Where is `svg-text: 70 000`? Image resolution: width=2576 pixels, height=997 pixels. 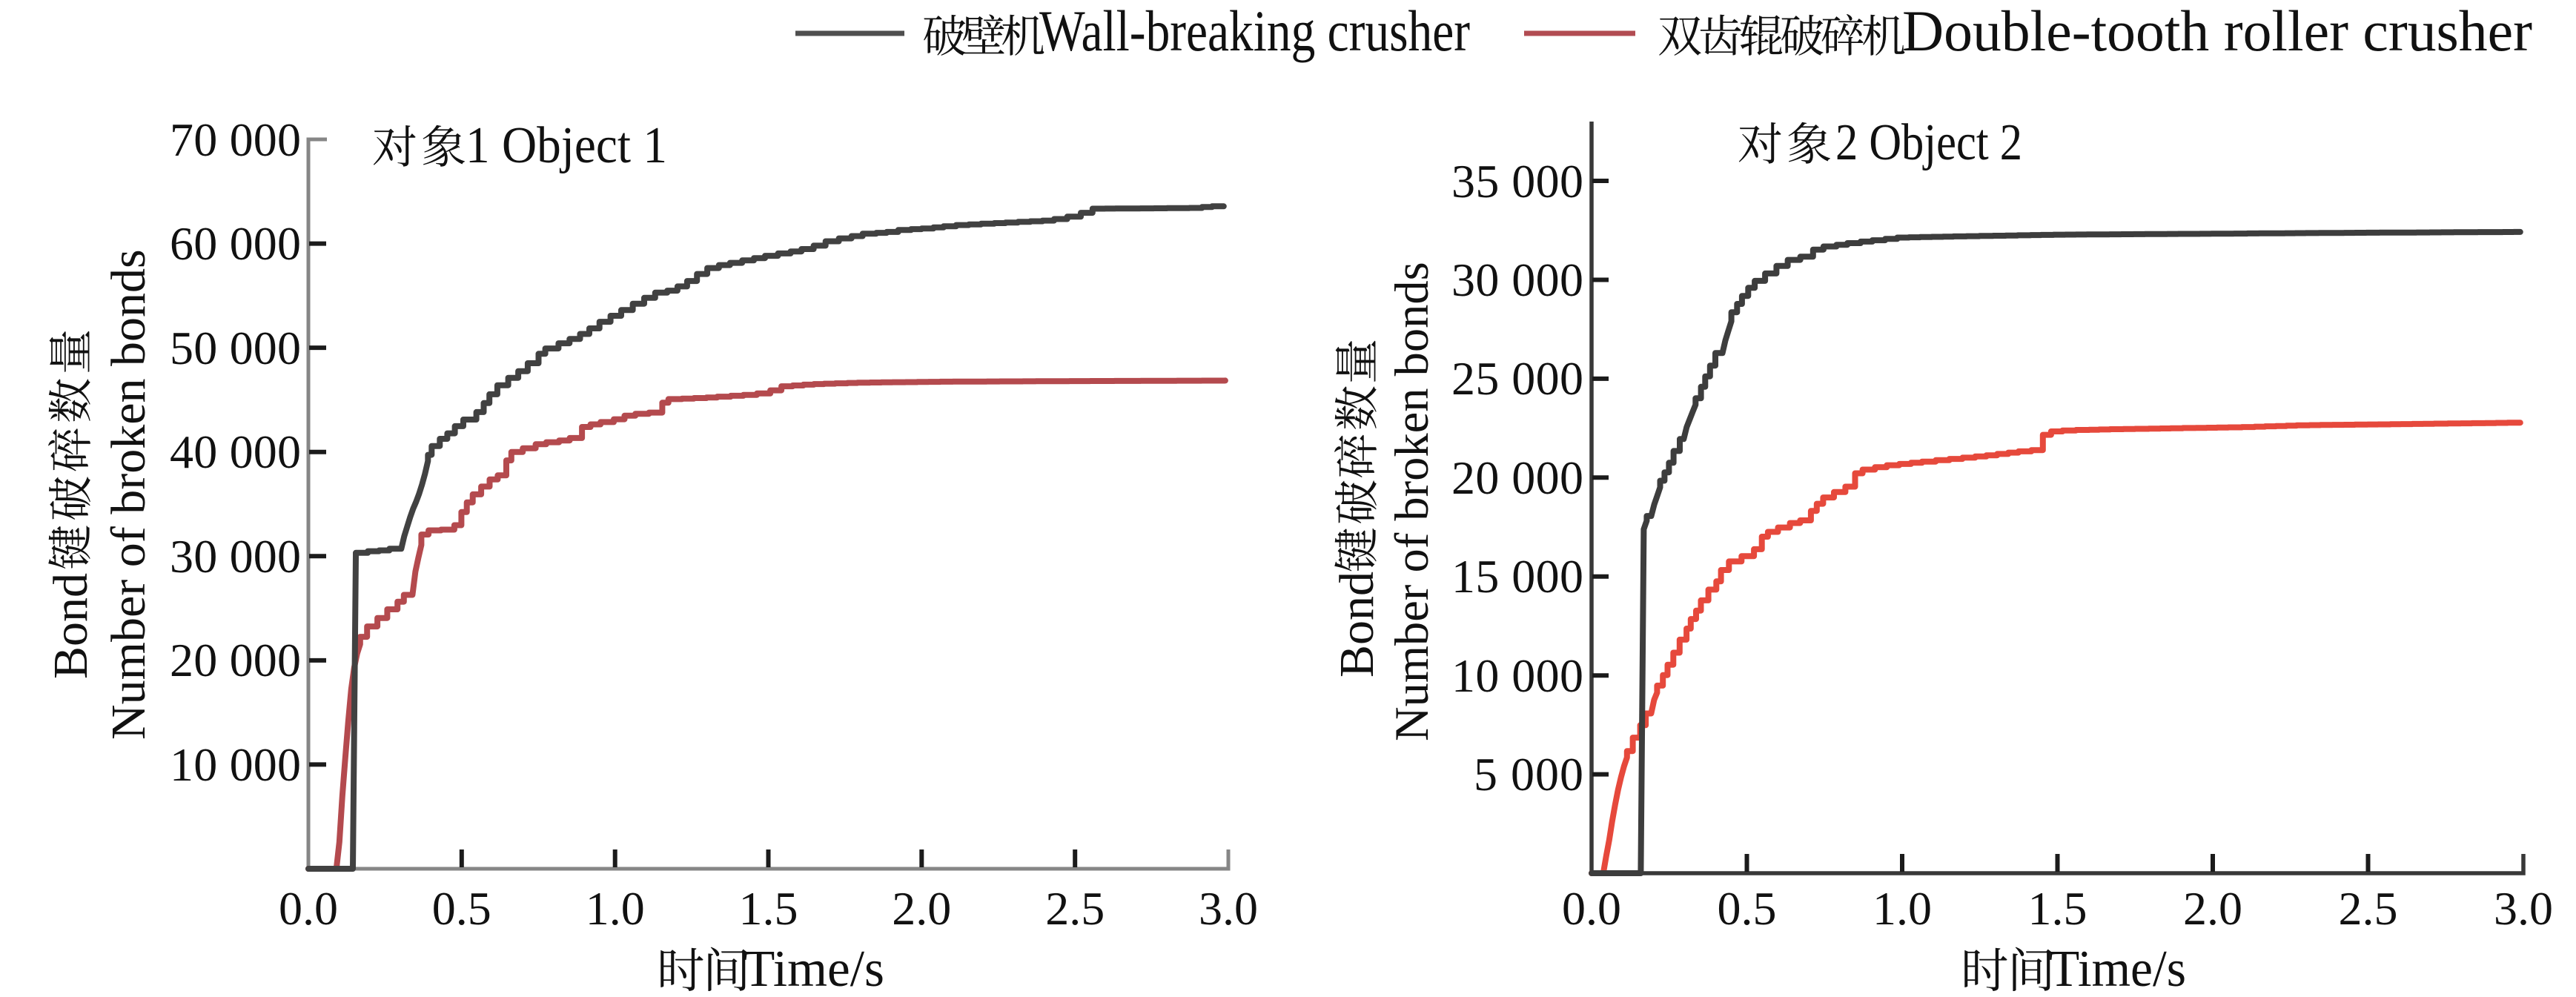 svg-text: 70 000 is located at coordinates (235, 139).